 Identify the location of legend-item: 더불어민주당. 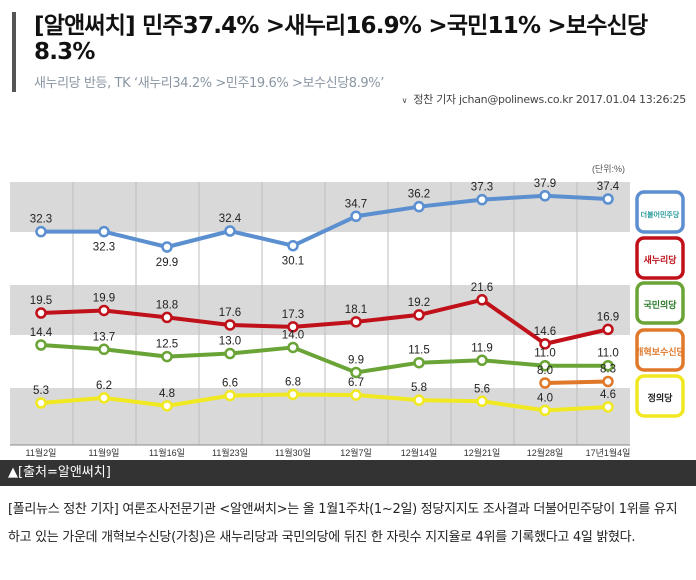
(660, 212).